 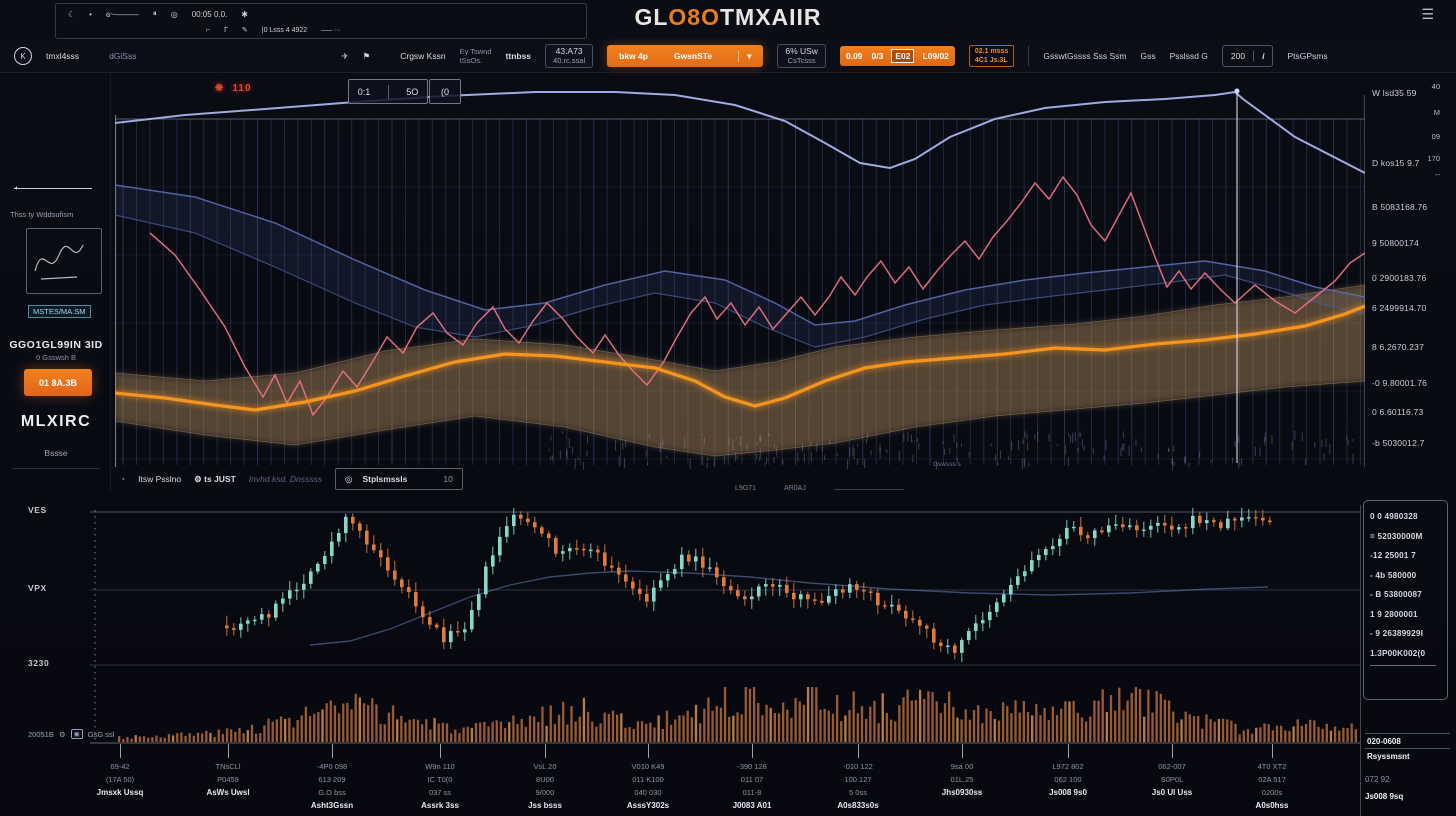 I want to click on segment-2: 0/3, so click(x=877, y=56).